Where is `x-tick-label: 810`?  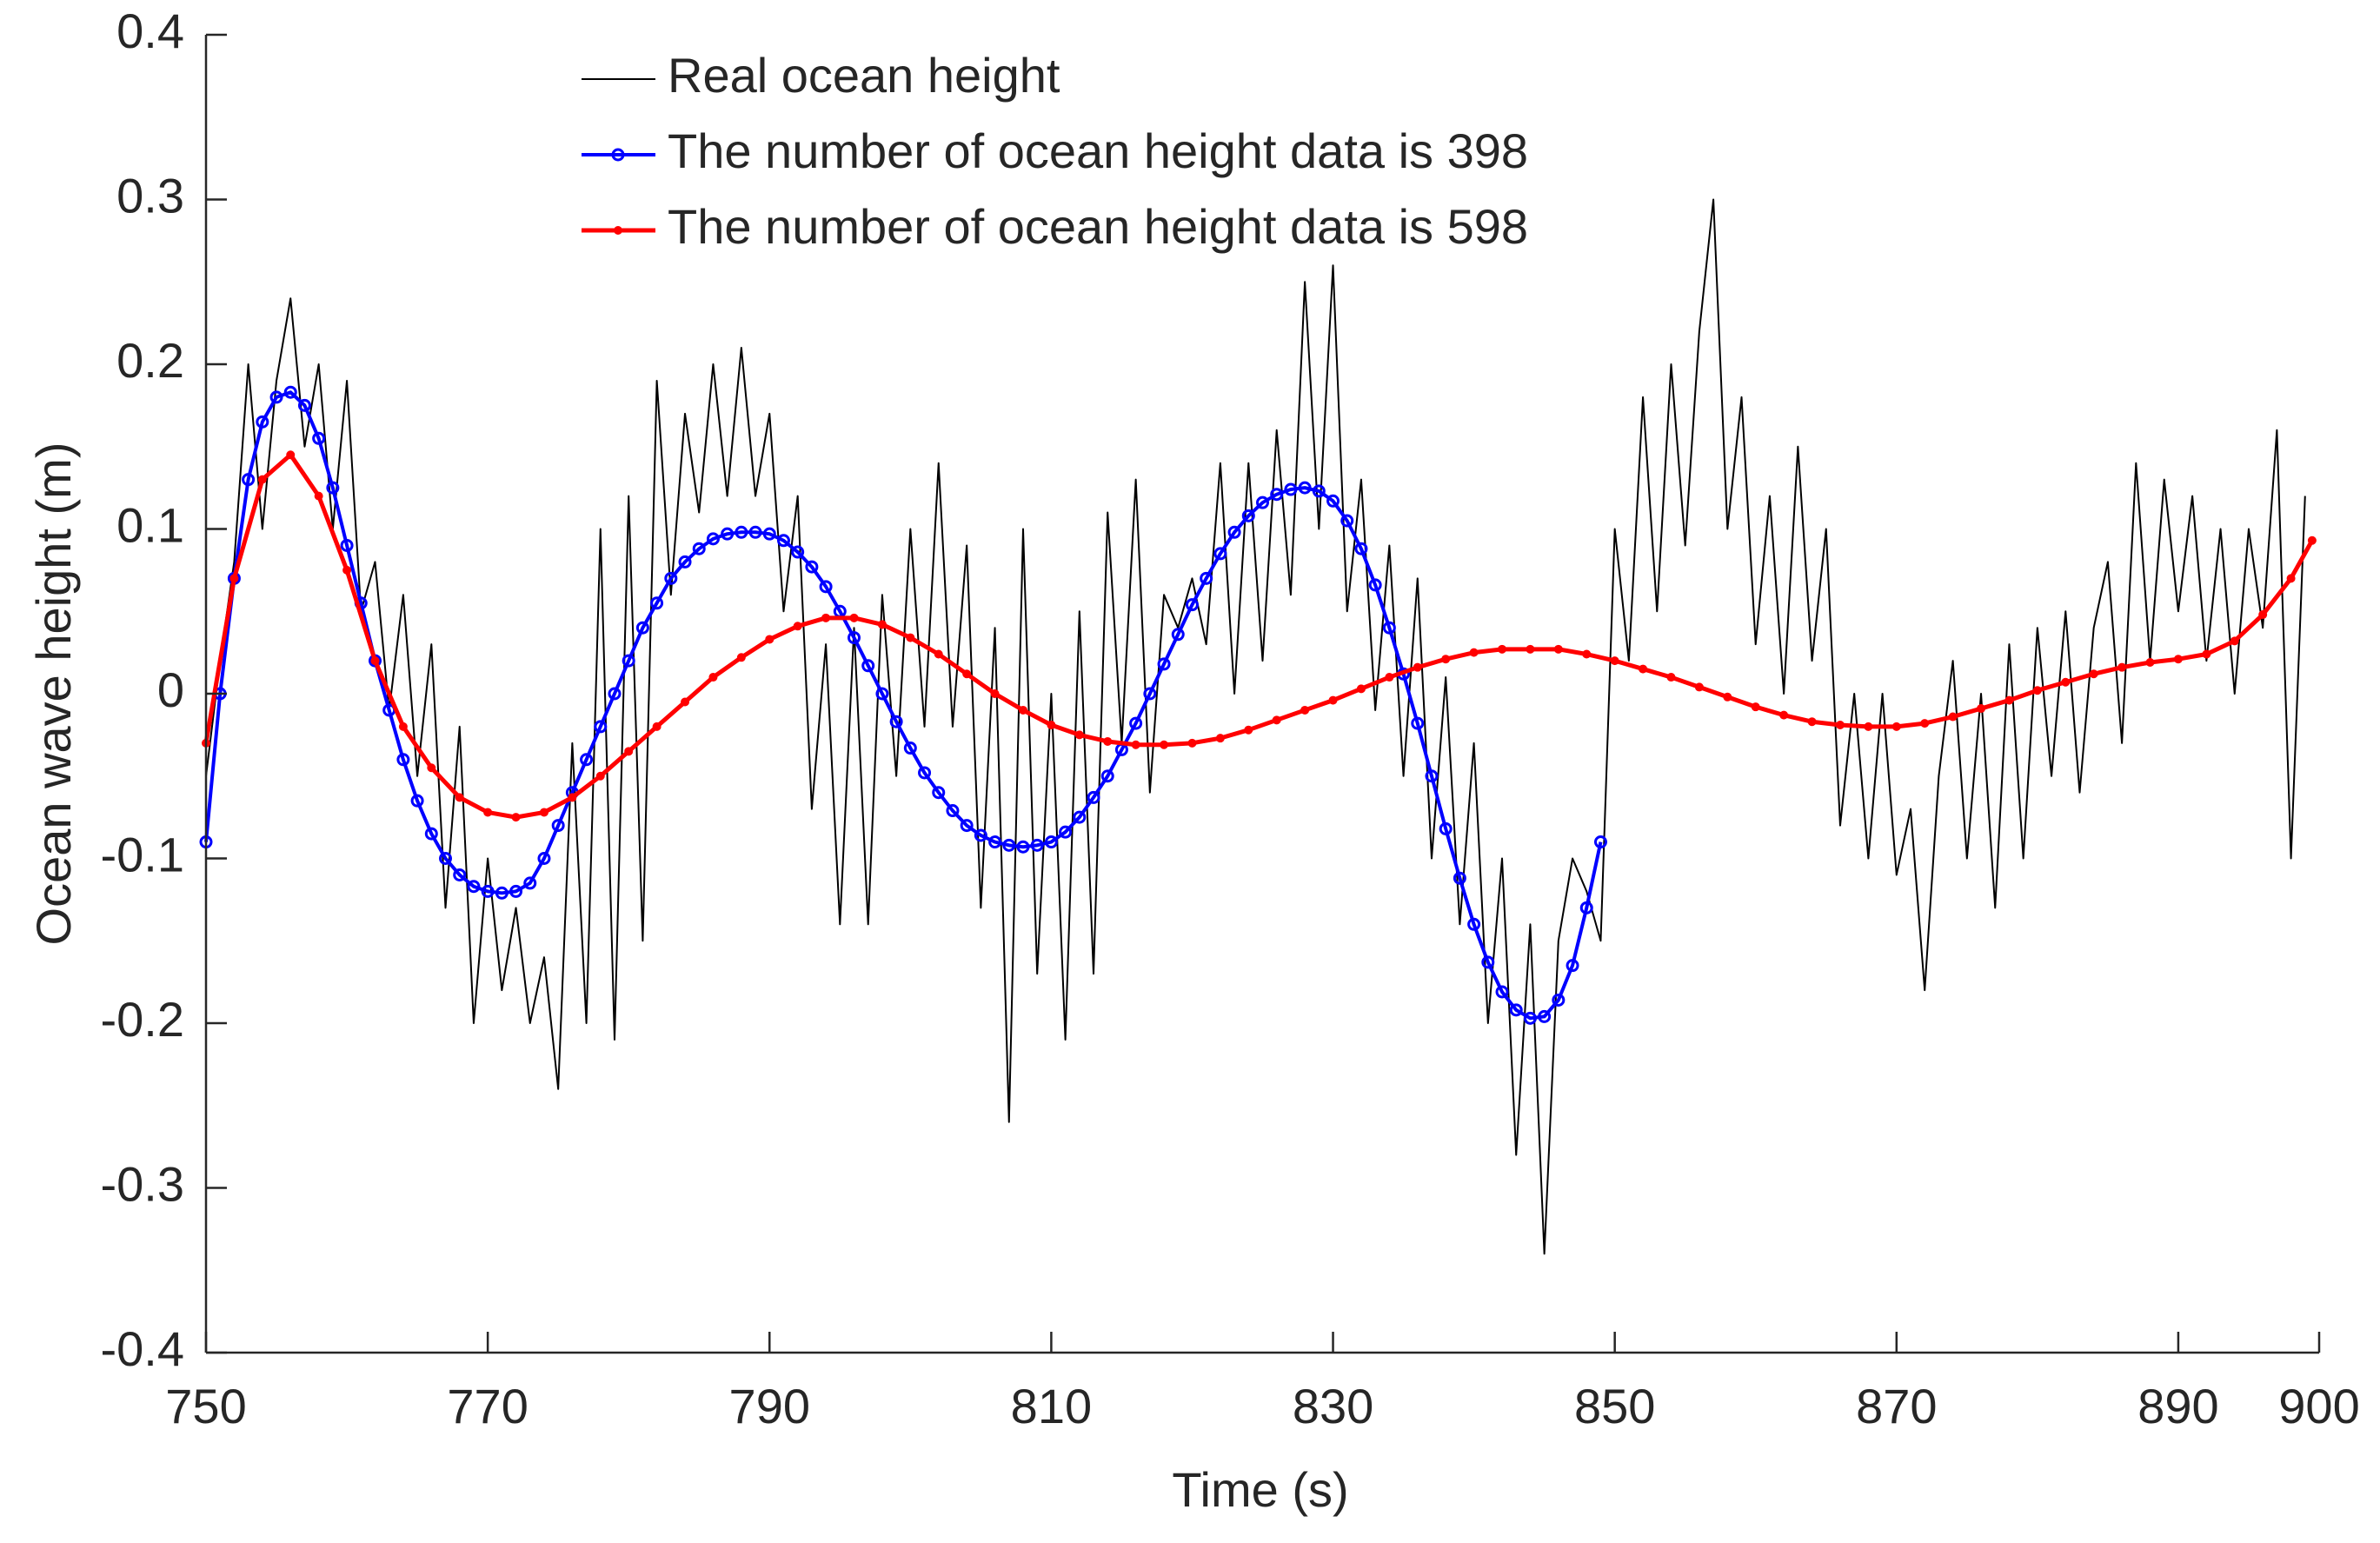
x-tick-label: 810 is located at coordinates (1051, 1406).